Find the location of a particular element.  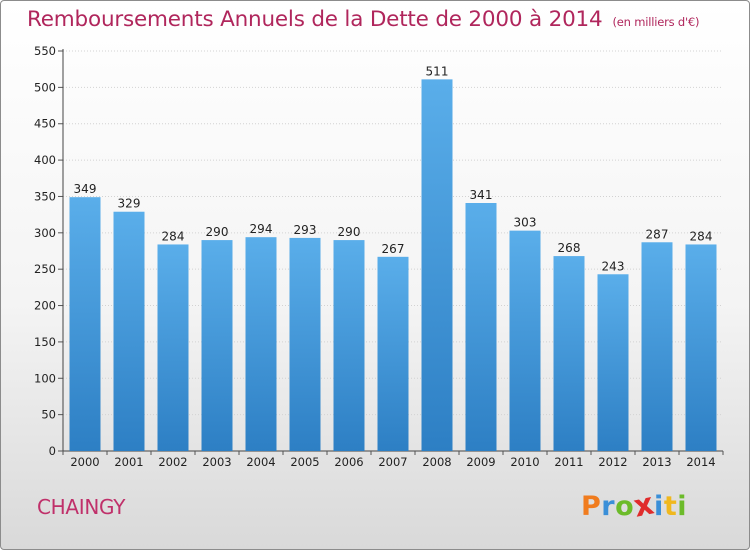

bar-2003 is located at coordinates (217, 345).